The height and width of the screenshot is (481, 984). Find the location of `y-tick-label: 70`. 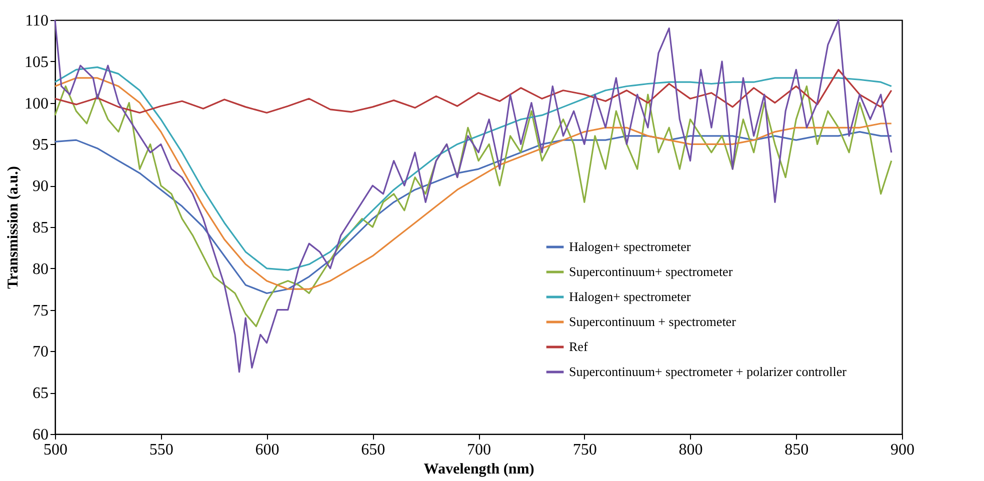

y-tick-label: 70 is located at coordinates (40, 352).